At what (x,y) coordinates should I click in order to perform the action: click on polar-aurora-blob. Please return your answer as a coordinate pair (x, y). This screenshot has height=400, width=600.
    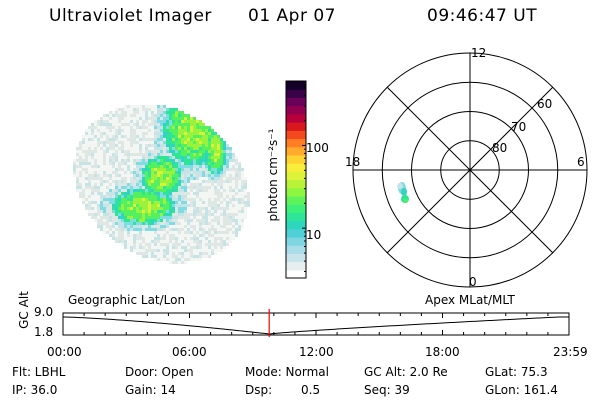
    Looking at the image, I should click on (404, 192).